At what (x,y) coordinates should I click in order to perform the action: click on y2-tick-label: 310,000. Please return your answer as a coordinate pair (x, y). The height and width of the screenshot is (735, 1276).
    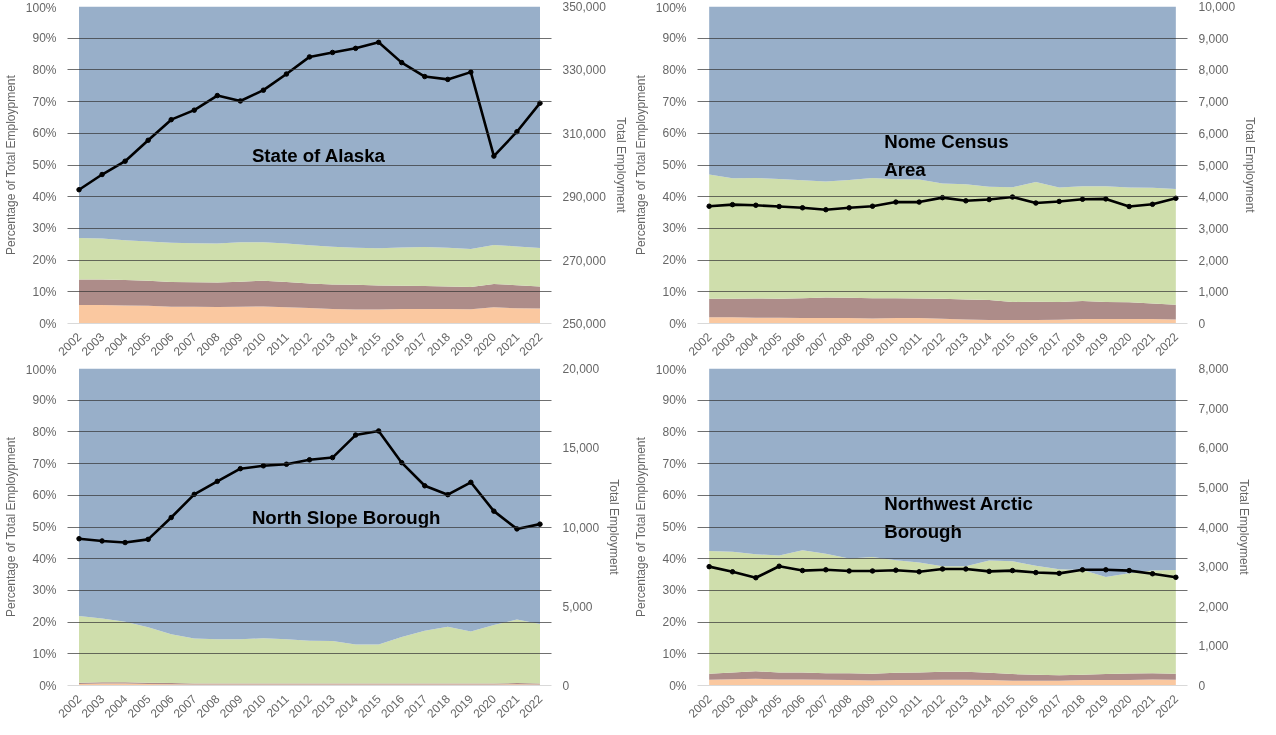
    Looking at the image, I should click on (584, 133).